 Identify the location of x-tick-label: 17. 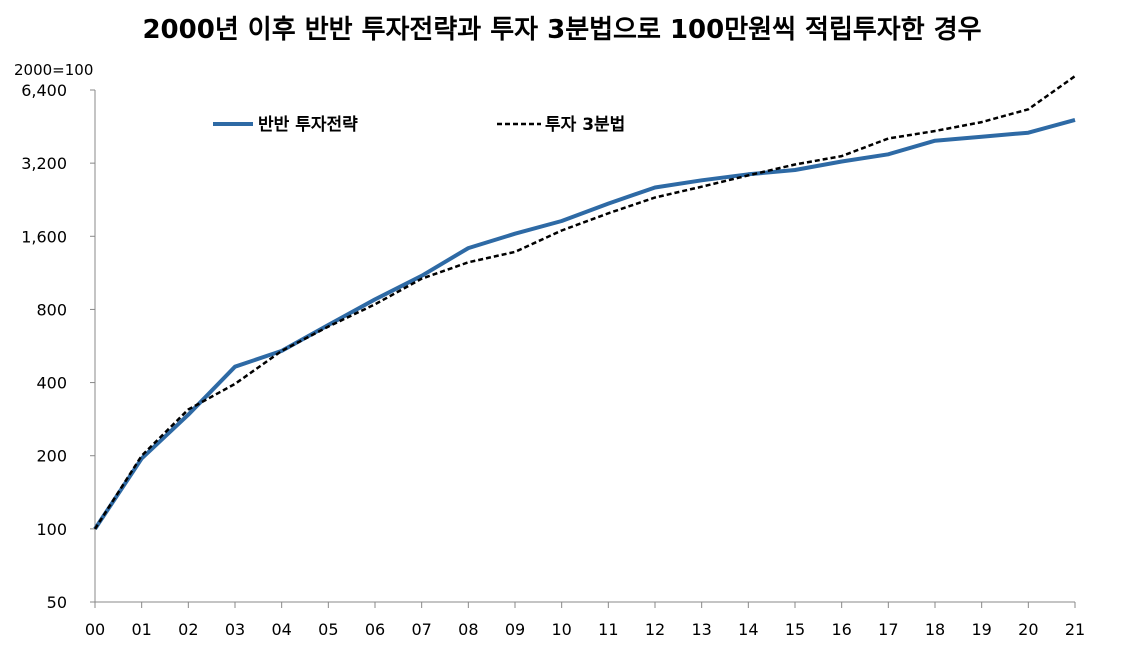
(888, 629).